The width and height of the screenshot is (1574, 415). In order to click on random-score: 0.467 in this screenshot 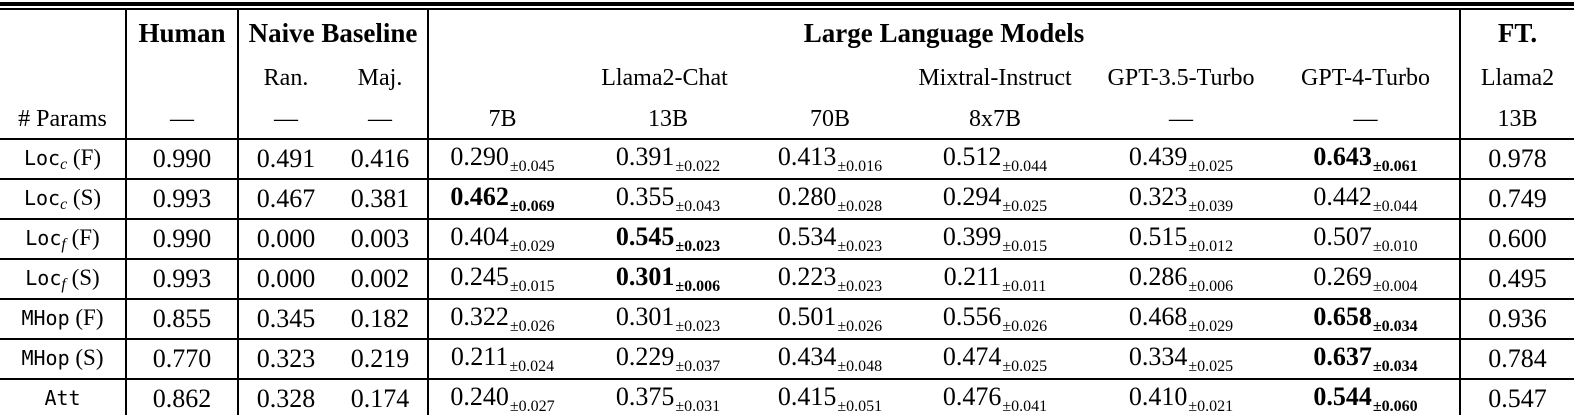, I will do `click(285, 198)`.